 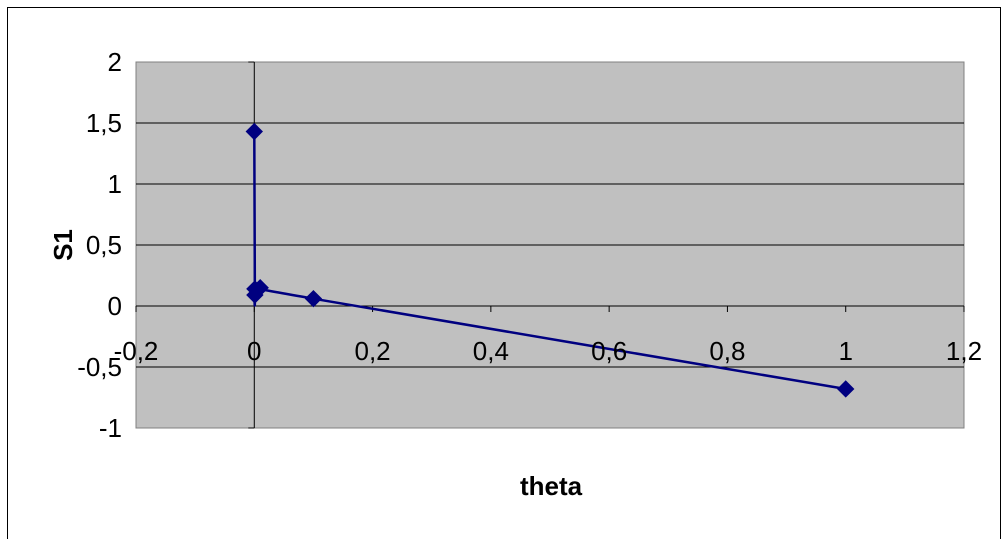 What do you see at coordinates (548, 351) in the screenshot?
I see `x-tick-labels: -0,2 0 0,2 0,4 0,6 0,8 1 1,2` at bounding box center [548, 351].